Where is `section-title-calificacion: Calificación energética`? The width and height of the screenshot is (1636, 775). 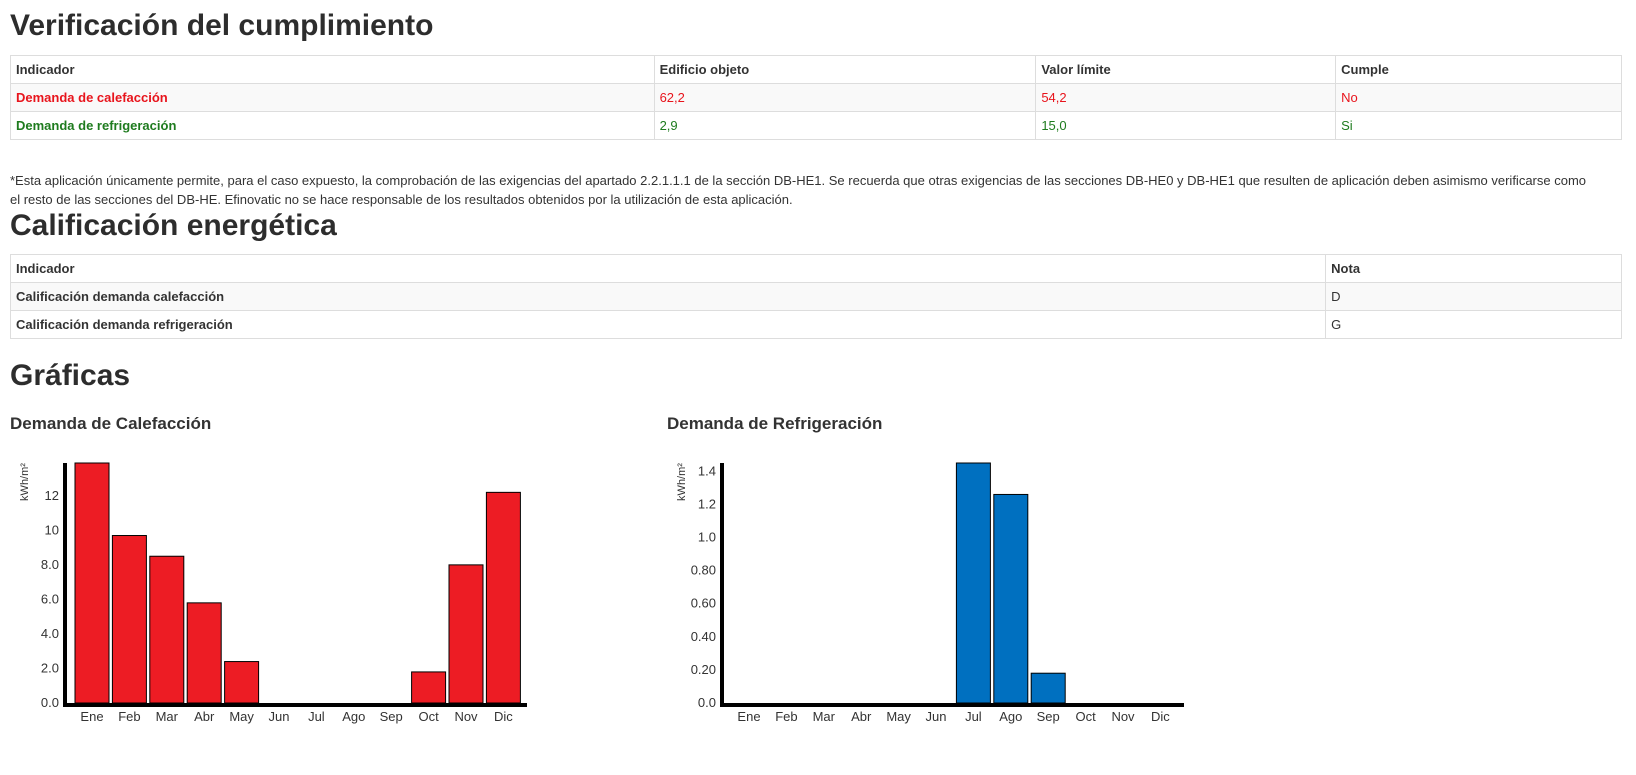
section-title-calificacion: Calificación energética is located at coordinates (173, 225).